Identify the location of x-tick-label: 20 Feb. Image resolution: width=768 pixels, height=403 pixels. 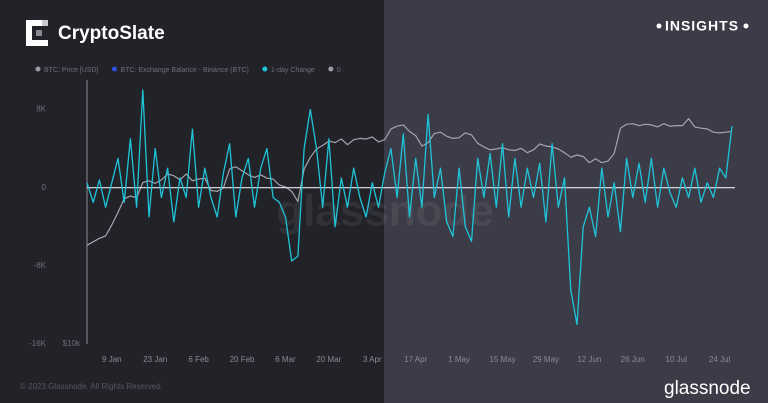
(242, 359).